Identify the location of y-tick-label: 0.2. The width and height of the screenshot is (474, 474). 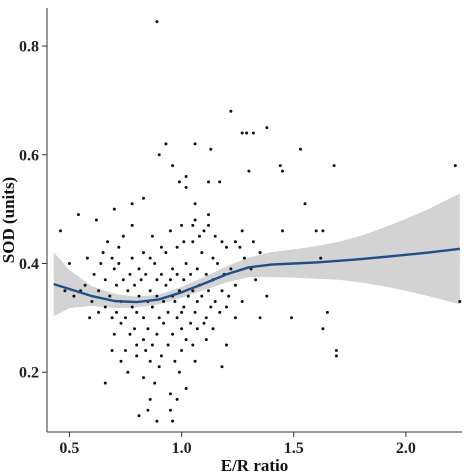
(29, 373).